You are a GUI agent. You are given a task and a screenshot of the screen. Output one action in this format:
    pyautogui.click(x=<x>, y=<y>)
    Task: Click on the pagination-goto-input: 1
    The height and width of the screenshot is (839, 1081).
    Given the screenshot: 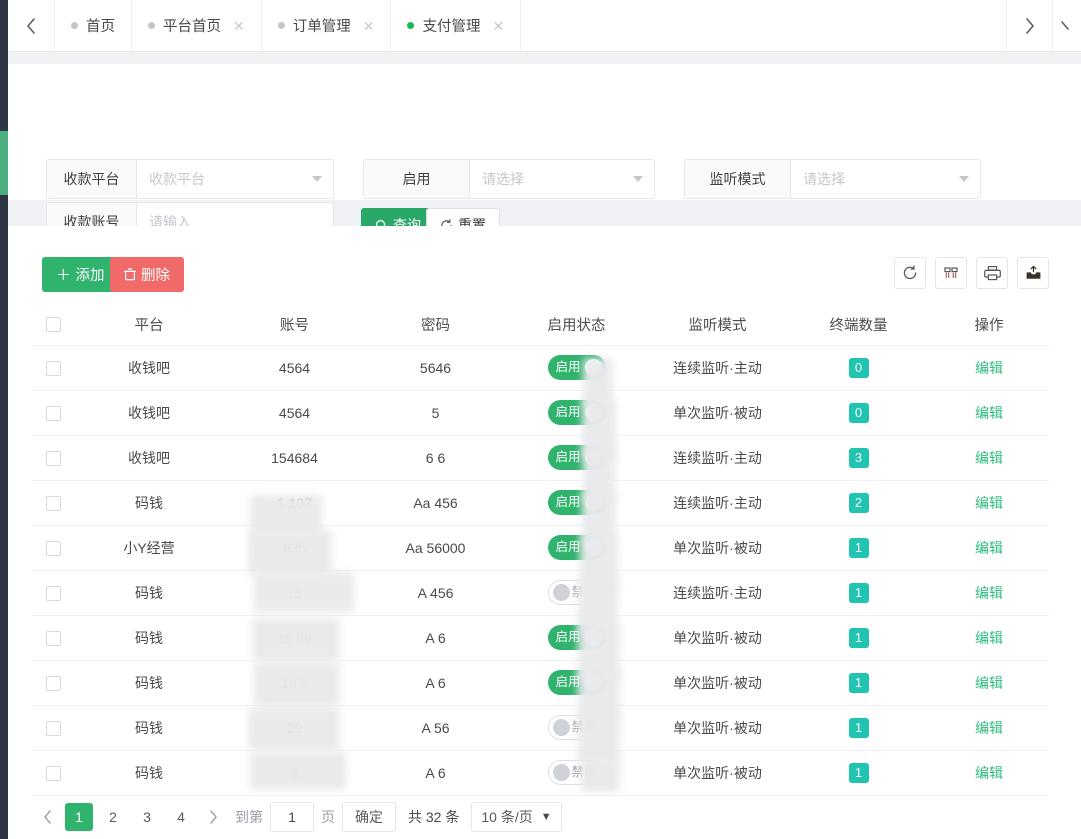 What is the action you would take?
    pyautogui.click(x=292, y=817)
    